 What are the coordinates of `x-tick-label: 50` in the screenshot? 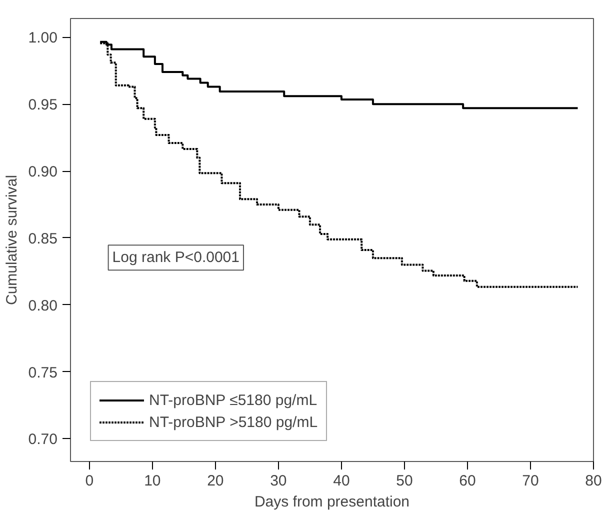 It's located at (404, 481).